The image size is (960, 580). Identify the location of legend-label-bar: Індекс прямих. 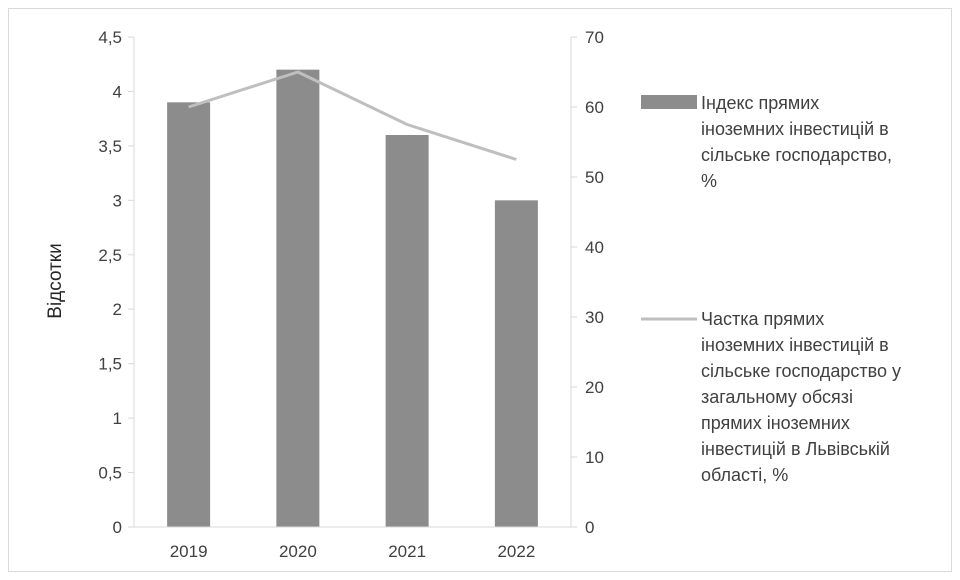
(760, 103).